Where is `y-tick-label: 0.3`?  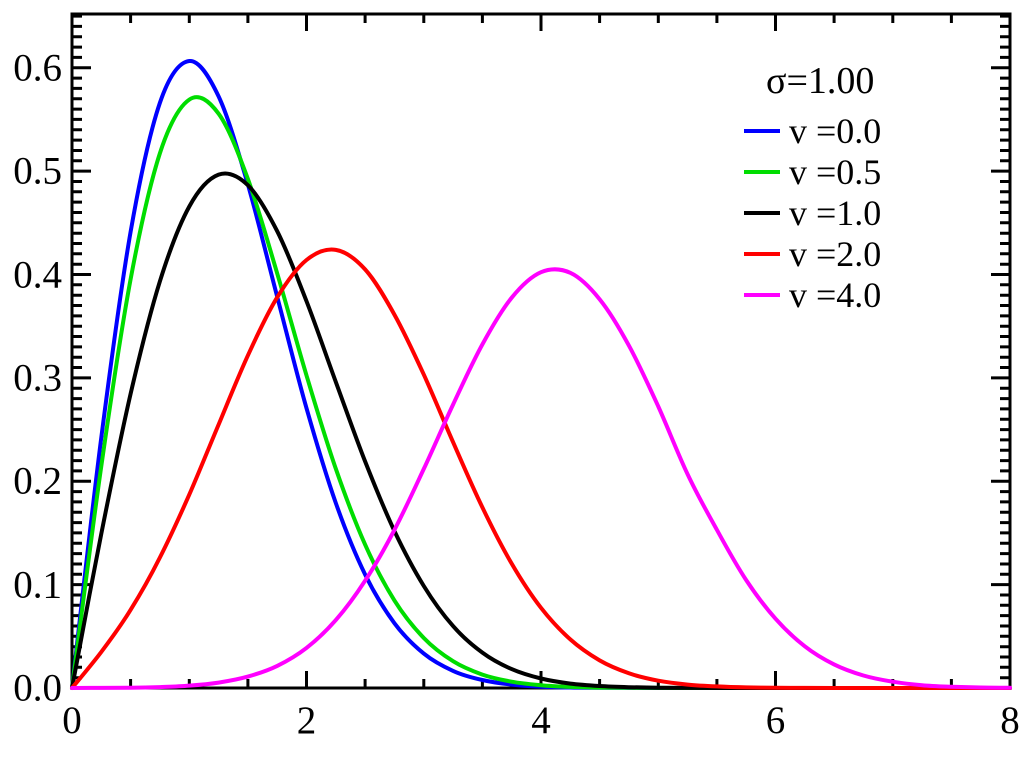 y-tick-label: 0.3 is located at coordinates (37, 378).